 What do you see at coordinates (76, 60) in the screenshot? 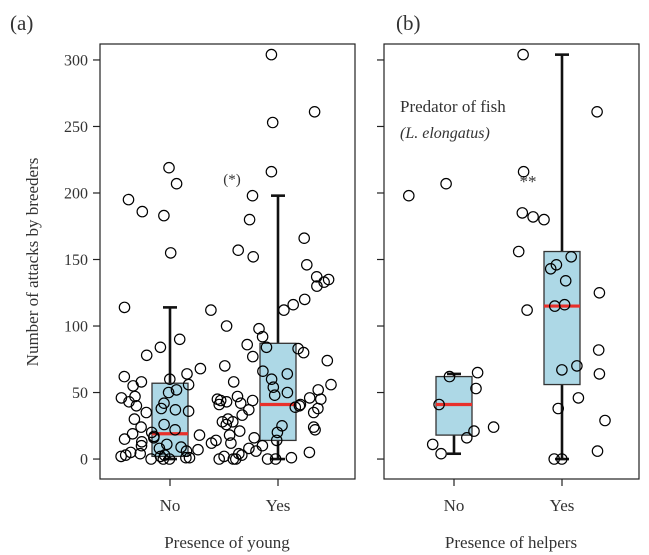
I see `y-tick-label: 300` at bounding box center [76, 60].